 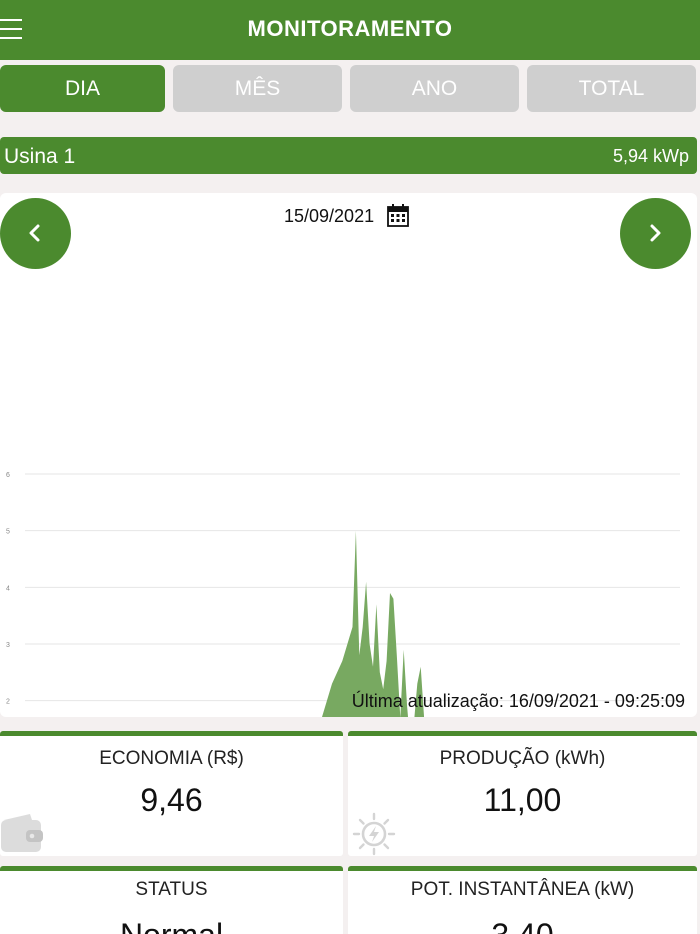 I want to click on status-value: Normal, so click(x=171, y=925).